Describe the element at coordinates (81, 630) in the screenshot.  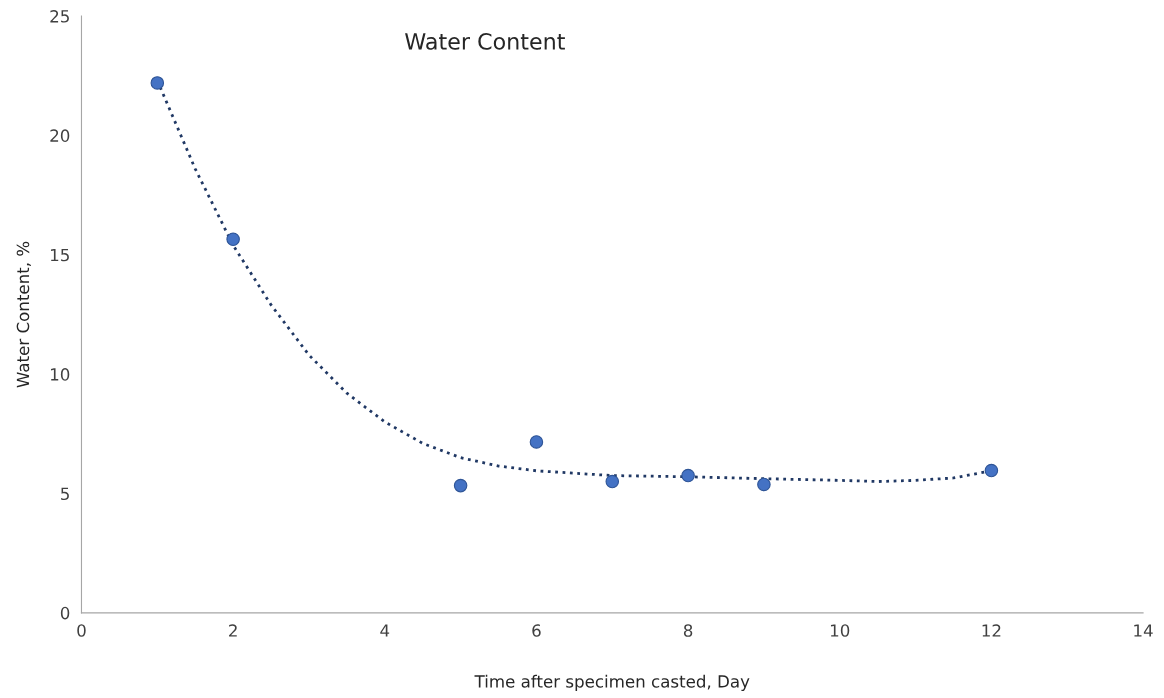
I see `x-tick-label: 0` at that location.